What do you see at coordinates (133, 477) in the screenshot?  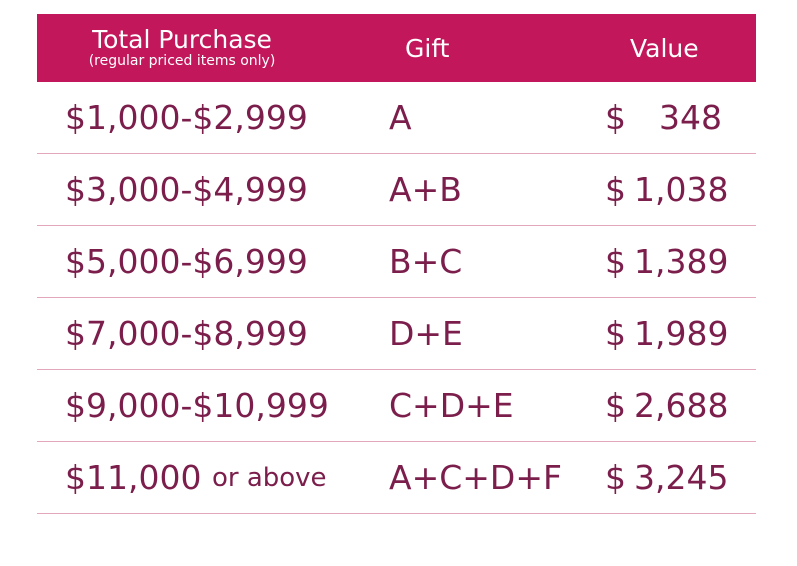 I see `total-range: $11,000` at bounding box center [133, 477].